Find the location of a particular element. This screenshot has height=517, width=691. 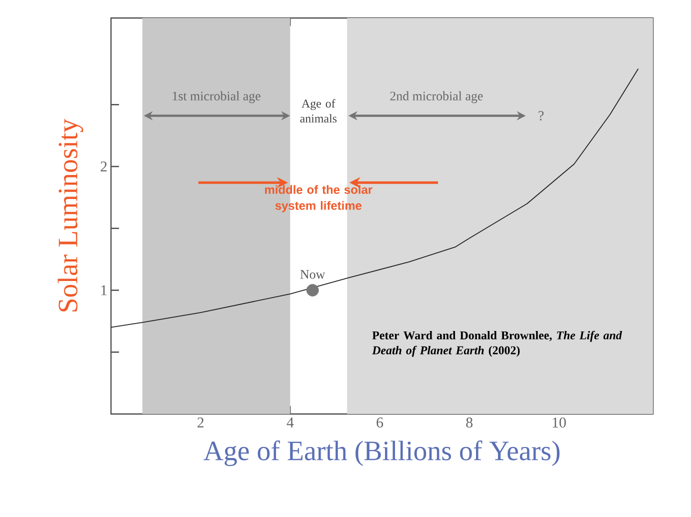

text: Peter Ward and Donald Brownlee, The Life and Death of Planet Earth (2002) is located at coordinates (497, 343).